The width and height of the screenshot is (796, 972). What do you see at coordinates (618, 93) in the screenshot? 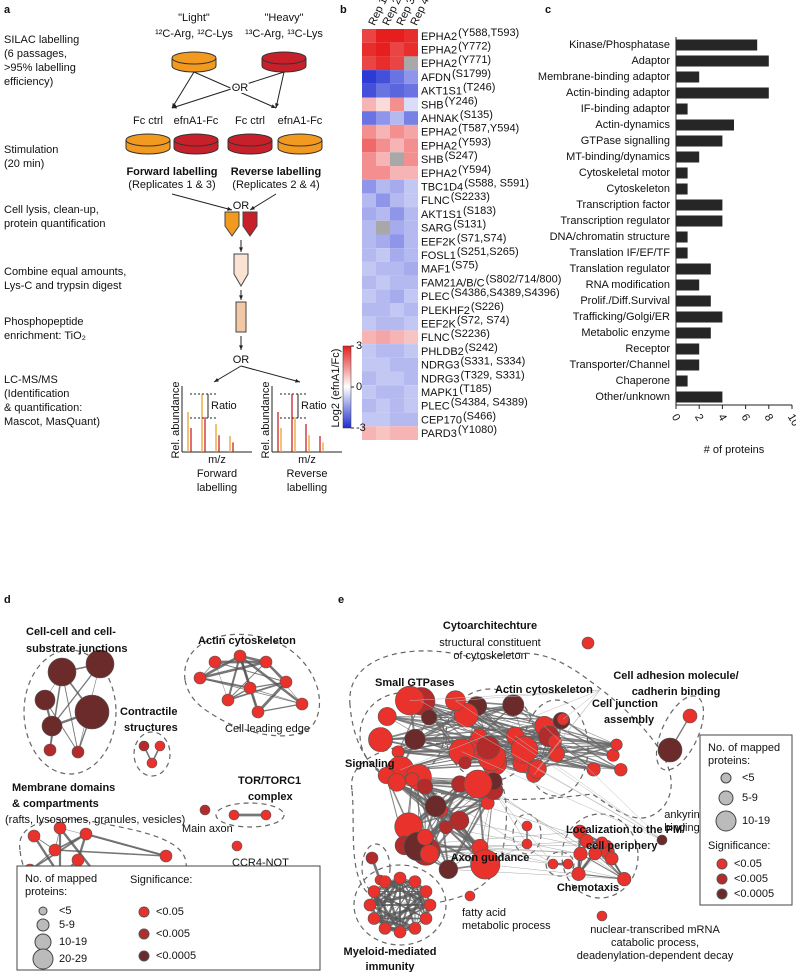
I see `category-label: Actin-binding adaptor` at bounding box center [618, 93].